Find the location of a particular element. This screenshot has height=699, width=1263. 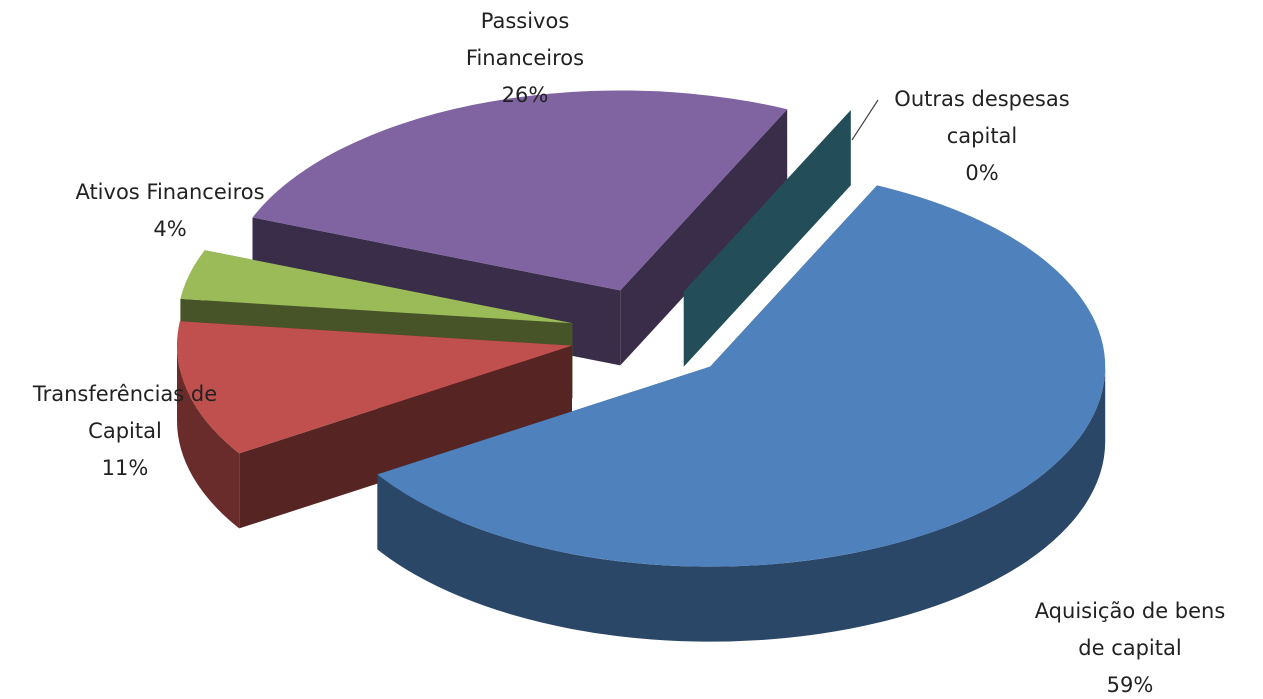

value-label: 0% is located at coordinates (981, 173).